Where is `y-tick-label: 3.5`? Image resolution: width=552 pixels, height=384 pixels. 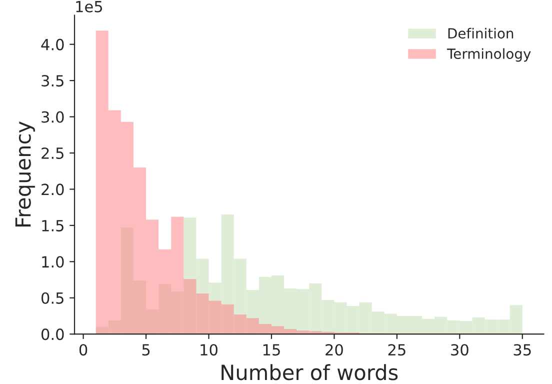 y-tick-label: 3.5 is located at coordinates (53, 81).